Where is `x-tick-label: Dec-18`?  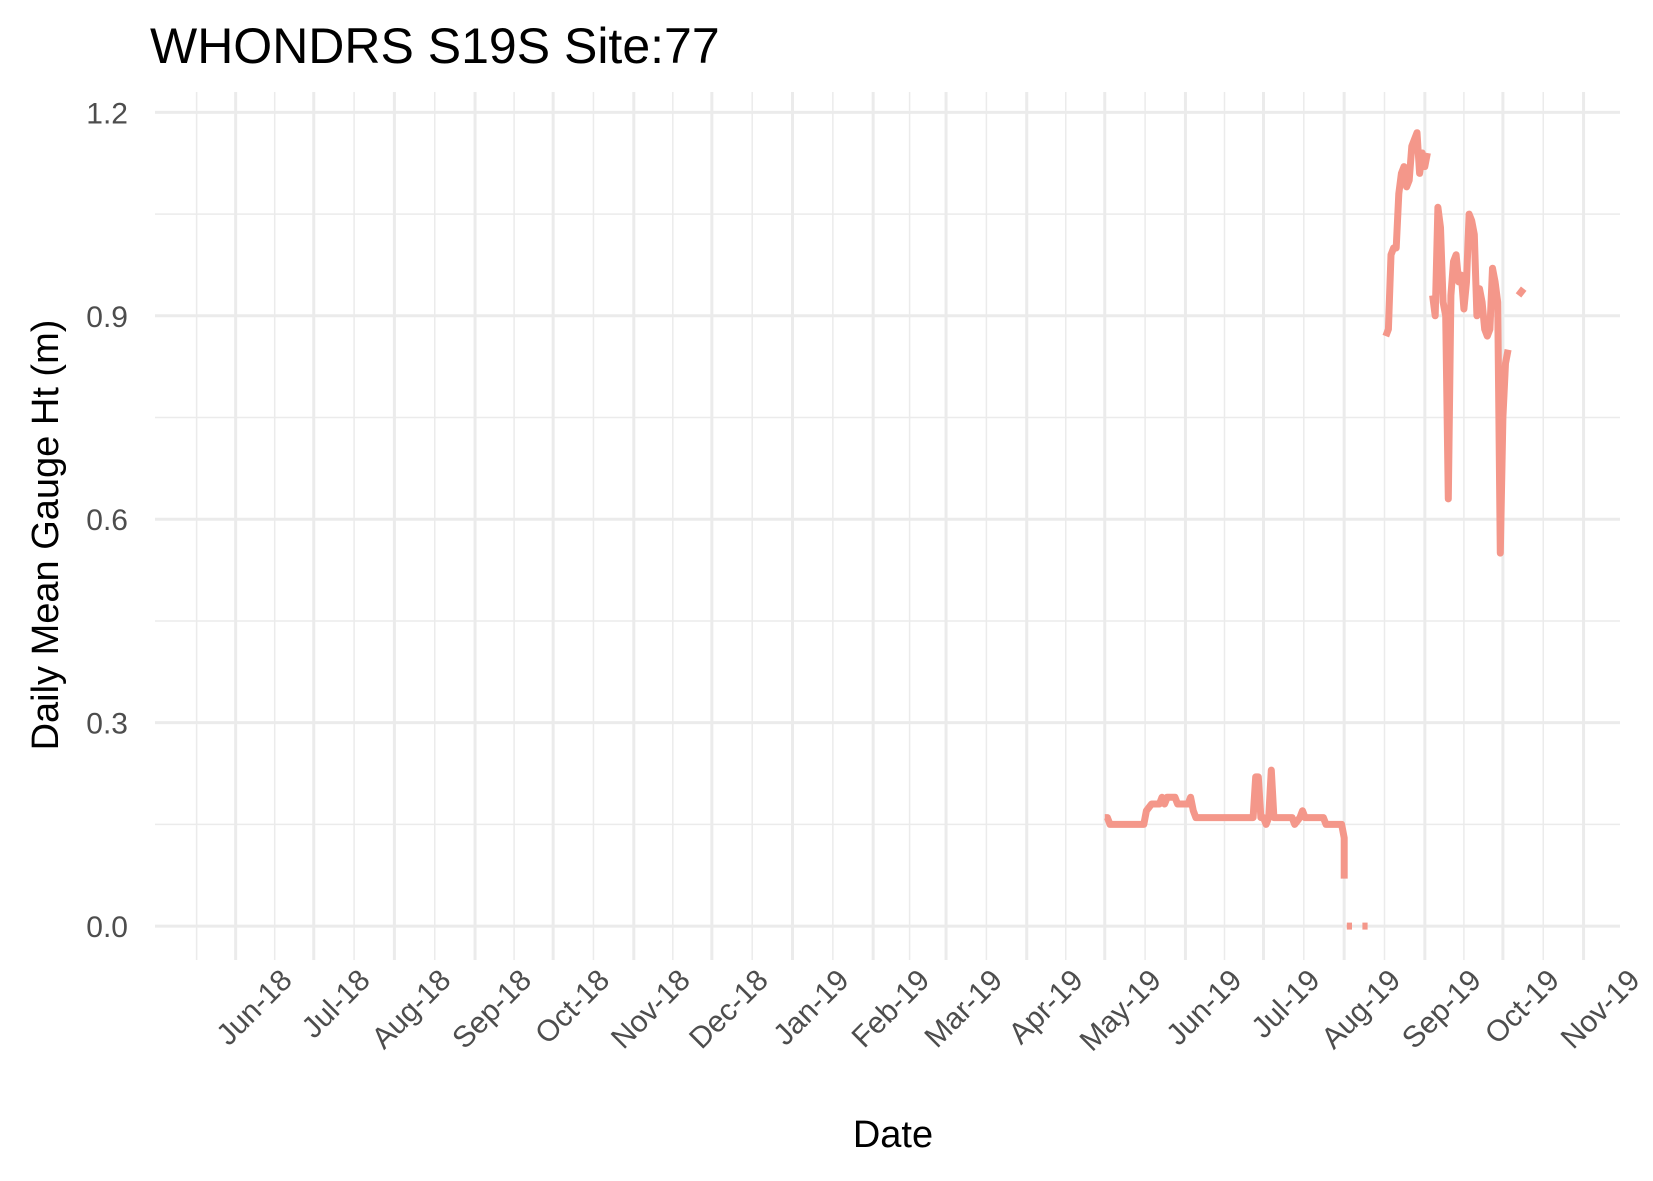
x-tick-label: Dec-18 is located at coordinates (729, 1010).